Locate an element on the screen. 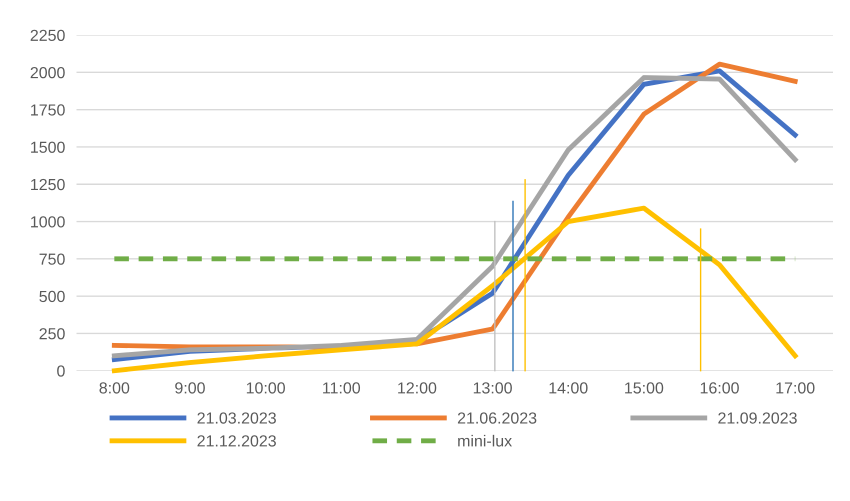  x-tick-label: 15:00 is located at coordinates (644, 388).